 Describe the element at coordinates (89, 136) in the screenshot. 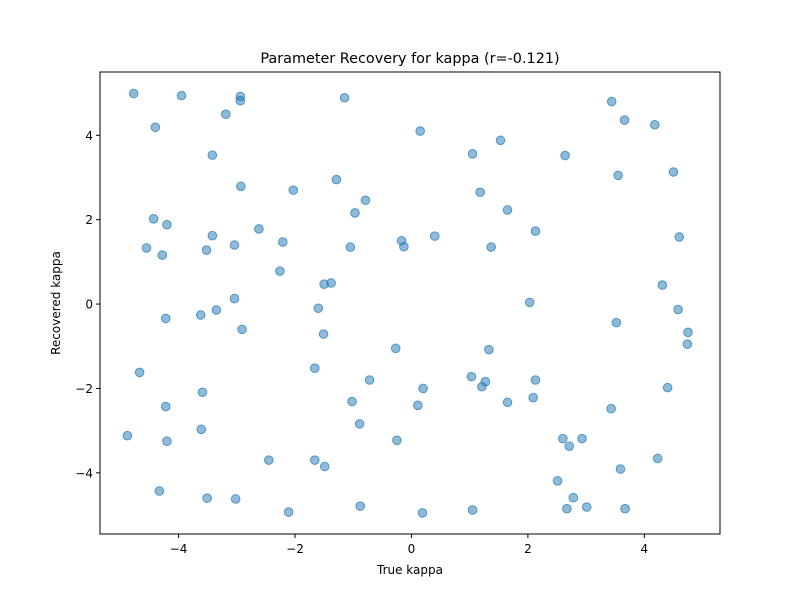

I see `y-tick-label: 4` at that location.